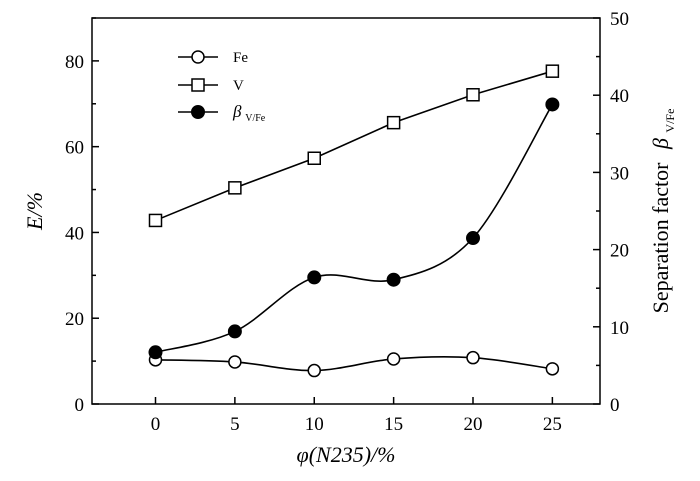 Image resolution: width=700 pixels, height=481 pixels. Describe the element at coordinates (619, 19) in the screenshot. I see `y-right-tick-label-5: 50` at that location.